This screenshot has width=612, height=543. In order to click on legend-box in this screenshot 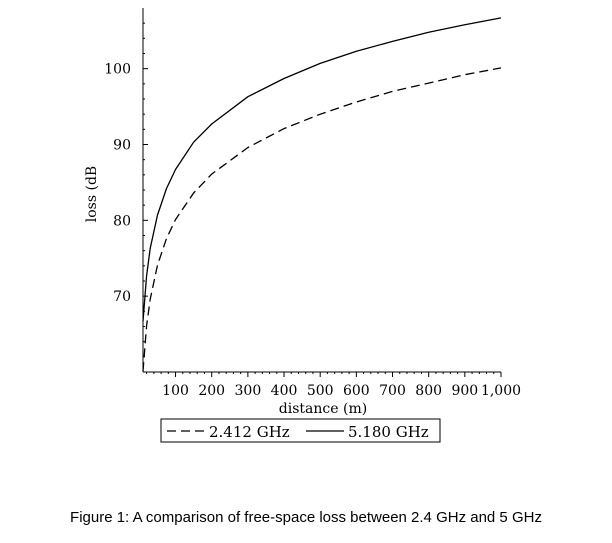, I will do `click(300, 430)`.